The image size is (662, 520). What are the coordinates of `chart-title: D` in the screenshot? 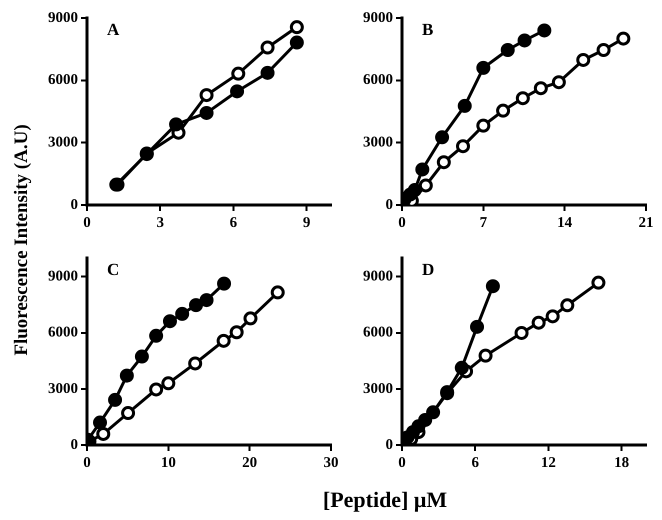 It's located at (428, 269).